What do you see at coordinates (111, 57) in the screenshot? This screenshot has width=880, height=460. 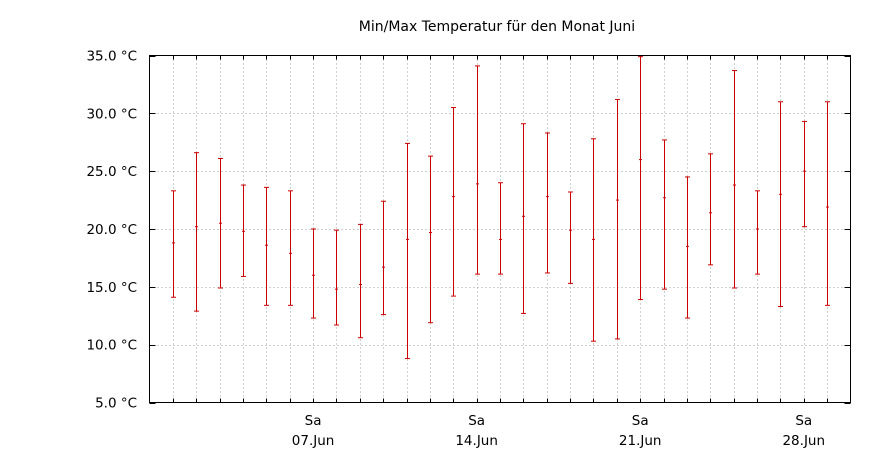 I see `y-tick-label: 35.0 °C` at bounding box center [111, 57].